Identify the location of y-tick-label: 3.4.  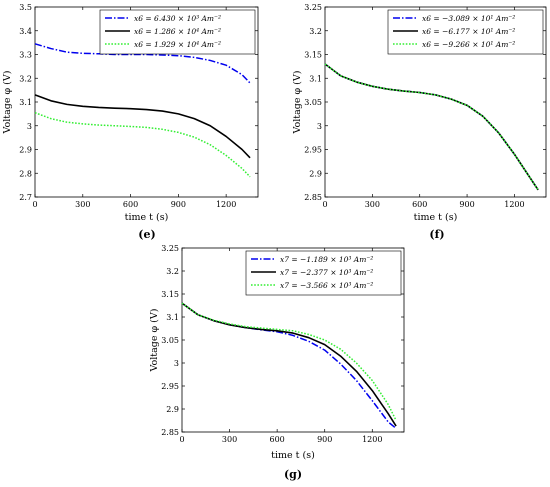
(25, 31).